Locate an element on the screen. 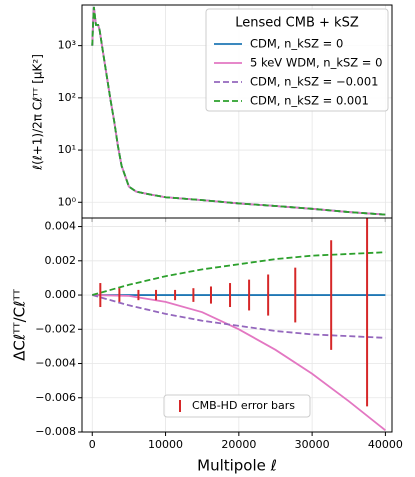  y-tick-label: −0.008 is located at coordinates (55, 431).